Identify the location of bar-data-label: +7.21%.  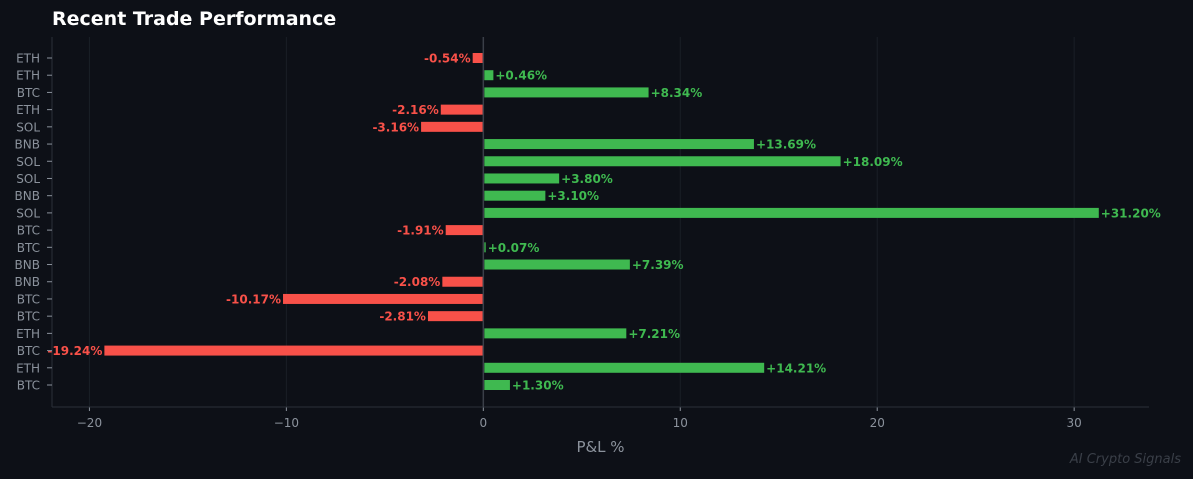
(654, 334).